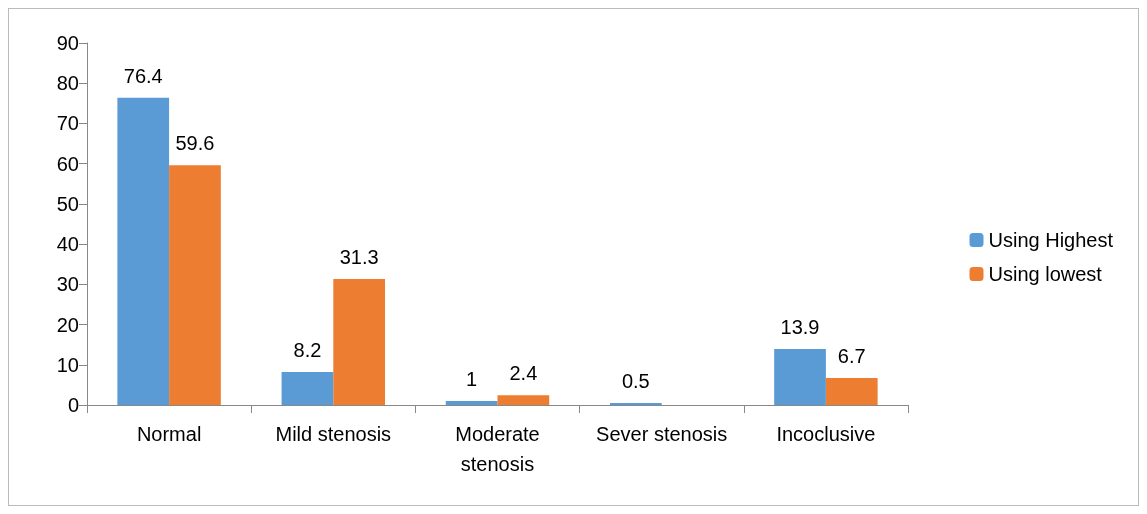 This screenshot has height=514, width=1147. Describe the element at coordinates (67, 244) in the screenshot. I see `y-tick-label: 40` at that location.